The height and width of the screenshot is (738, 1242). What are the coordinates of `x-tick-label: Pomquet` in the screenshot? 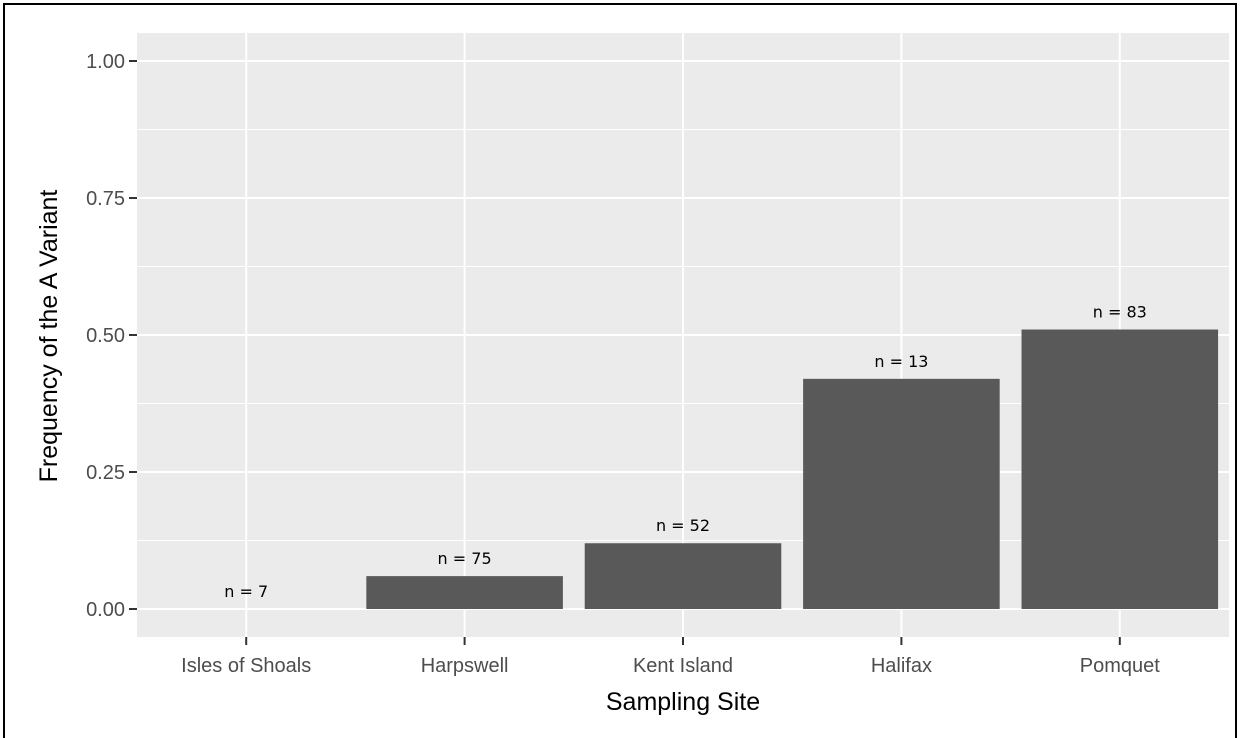 It's located at (1120, 666).